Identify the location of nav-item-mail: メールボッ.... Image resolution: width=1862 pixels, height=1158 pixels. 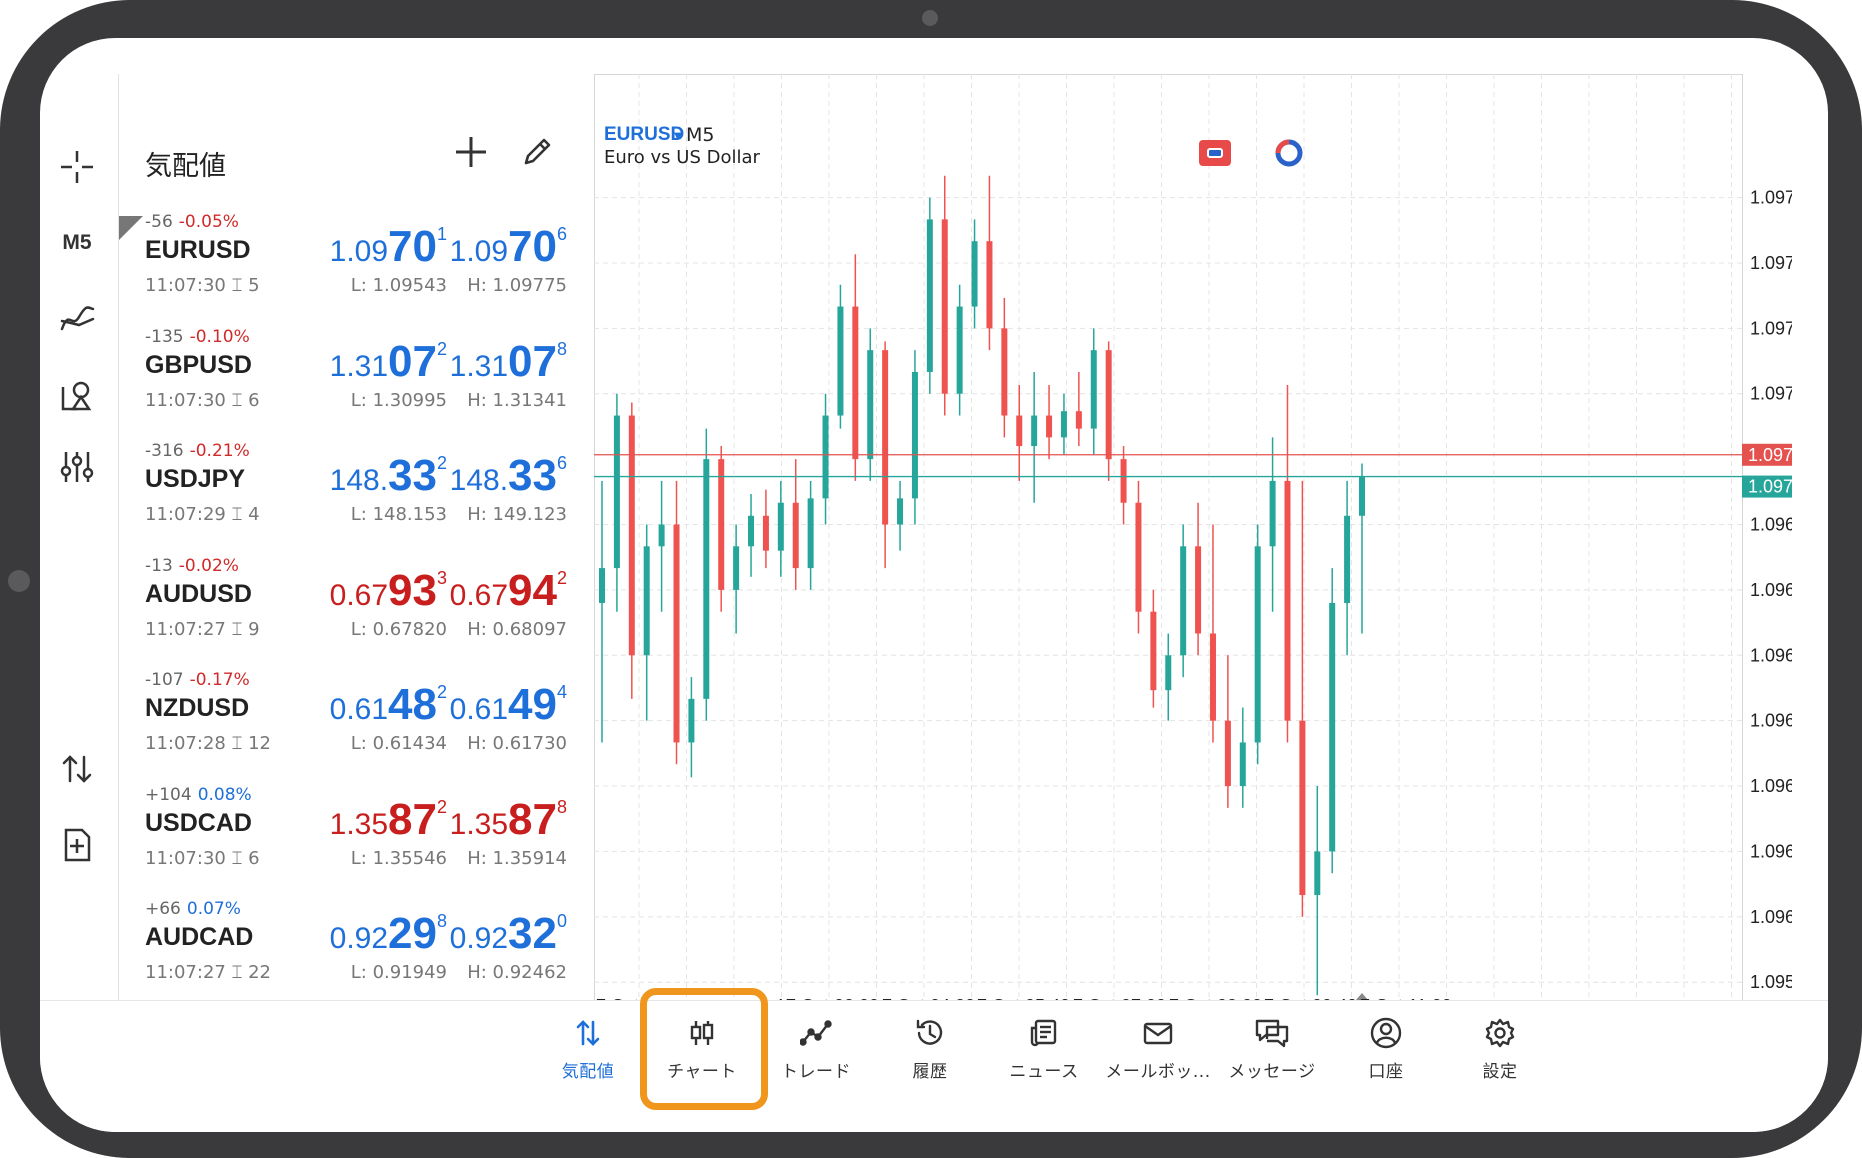
(1158, 1051).